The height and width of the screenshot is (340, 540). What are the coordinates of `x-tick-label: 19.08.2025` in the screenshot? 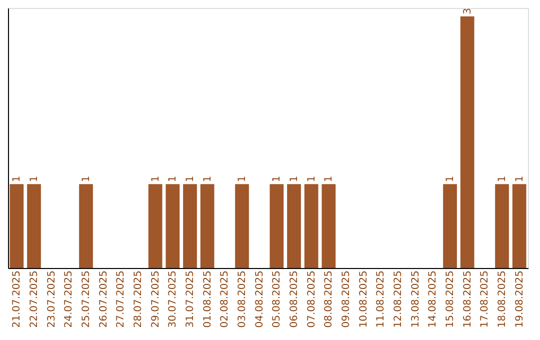 It's located at (520, 299).